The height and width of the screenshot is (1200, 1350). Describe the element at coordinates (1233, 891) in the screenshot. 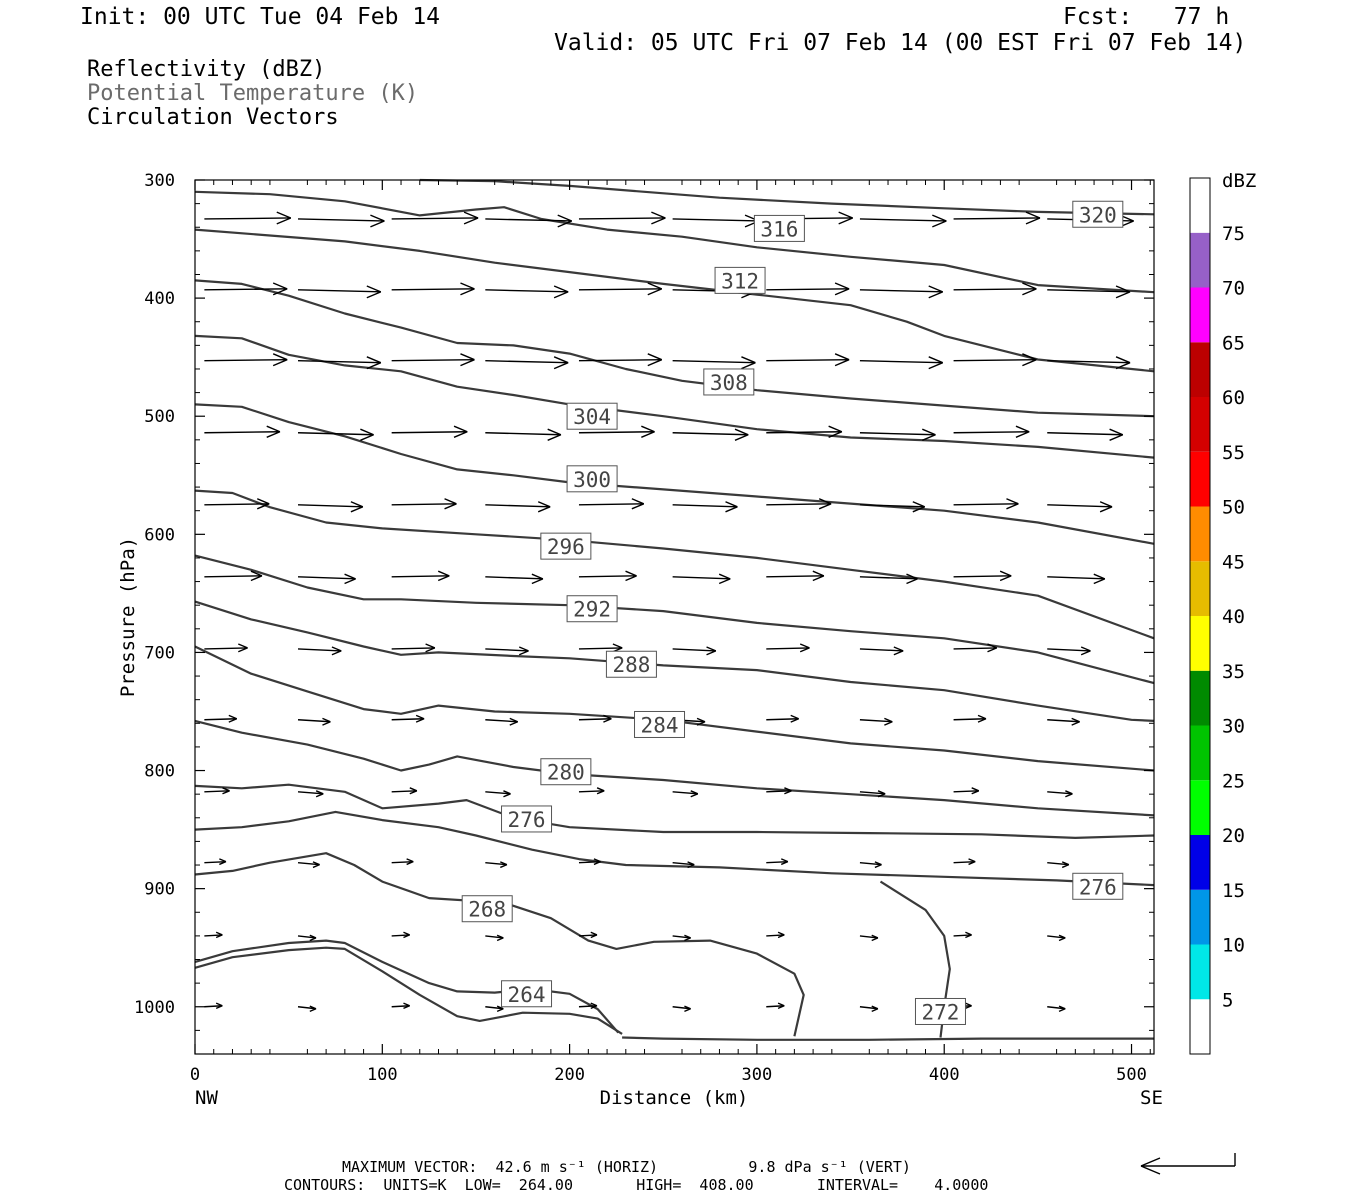

I see `colorbar-level-label: 15` at that location.